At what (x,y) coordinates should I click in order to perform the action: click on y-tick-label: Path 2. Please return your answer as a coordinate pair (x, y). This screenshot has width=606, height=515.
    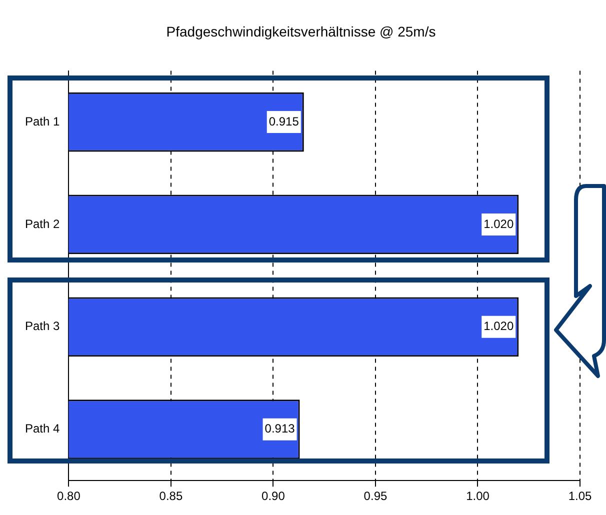
    Looking at the image, I should click on (42, 223).